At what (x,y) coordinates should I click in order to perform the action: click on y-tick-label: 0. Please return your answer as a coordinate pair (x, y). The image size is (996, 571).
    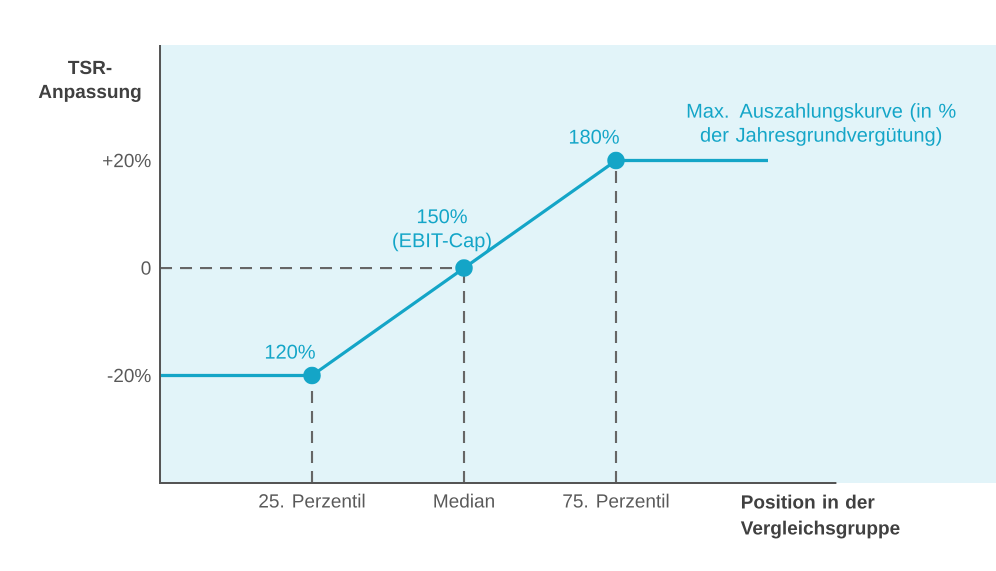
    Looking at the image, I should click on (146, 268).